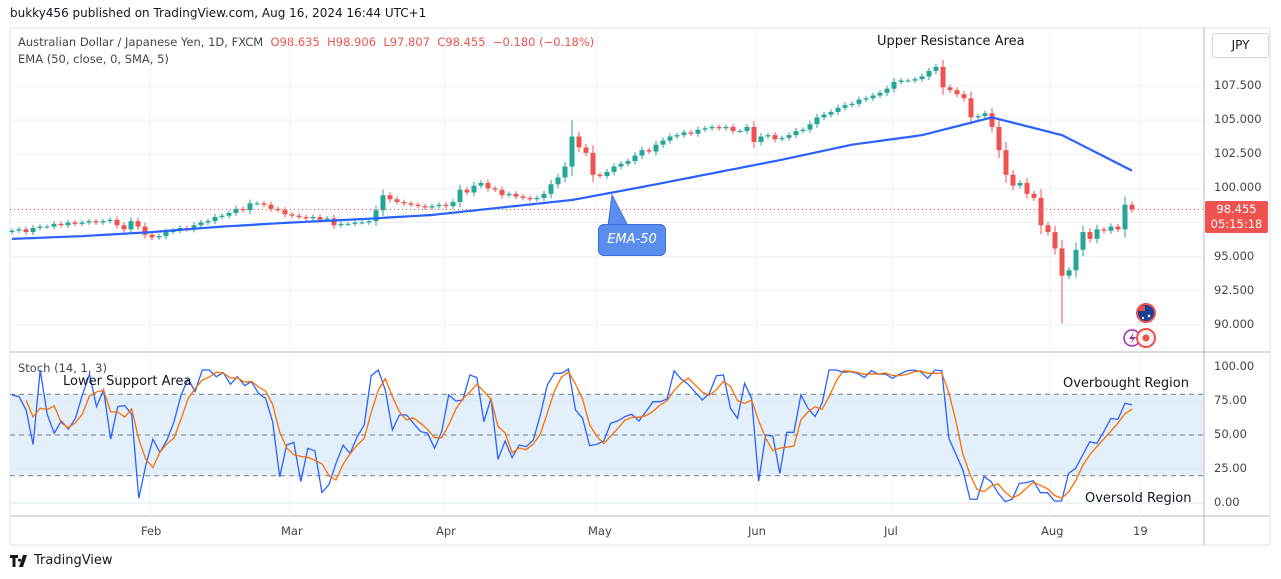  What do you see at coordinates (1236, 224) in the screenshot?
I see `bar-countdown: 05:15:18` at bounding box center [1236, 224].